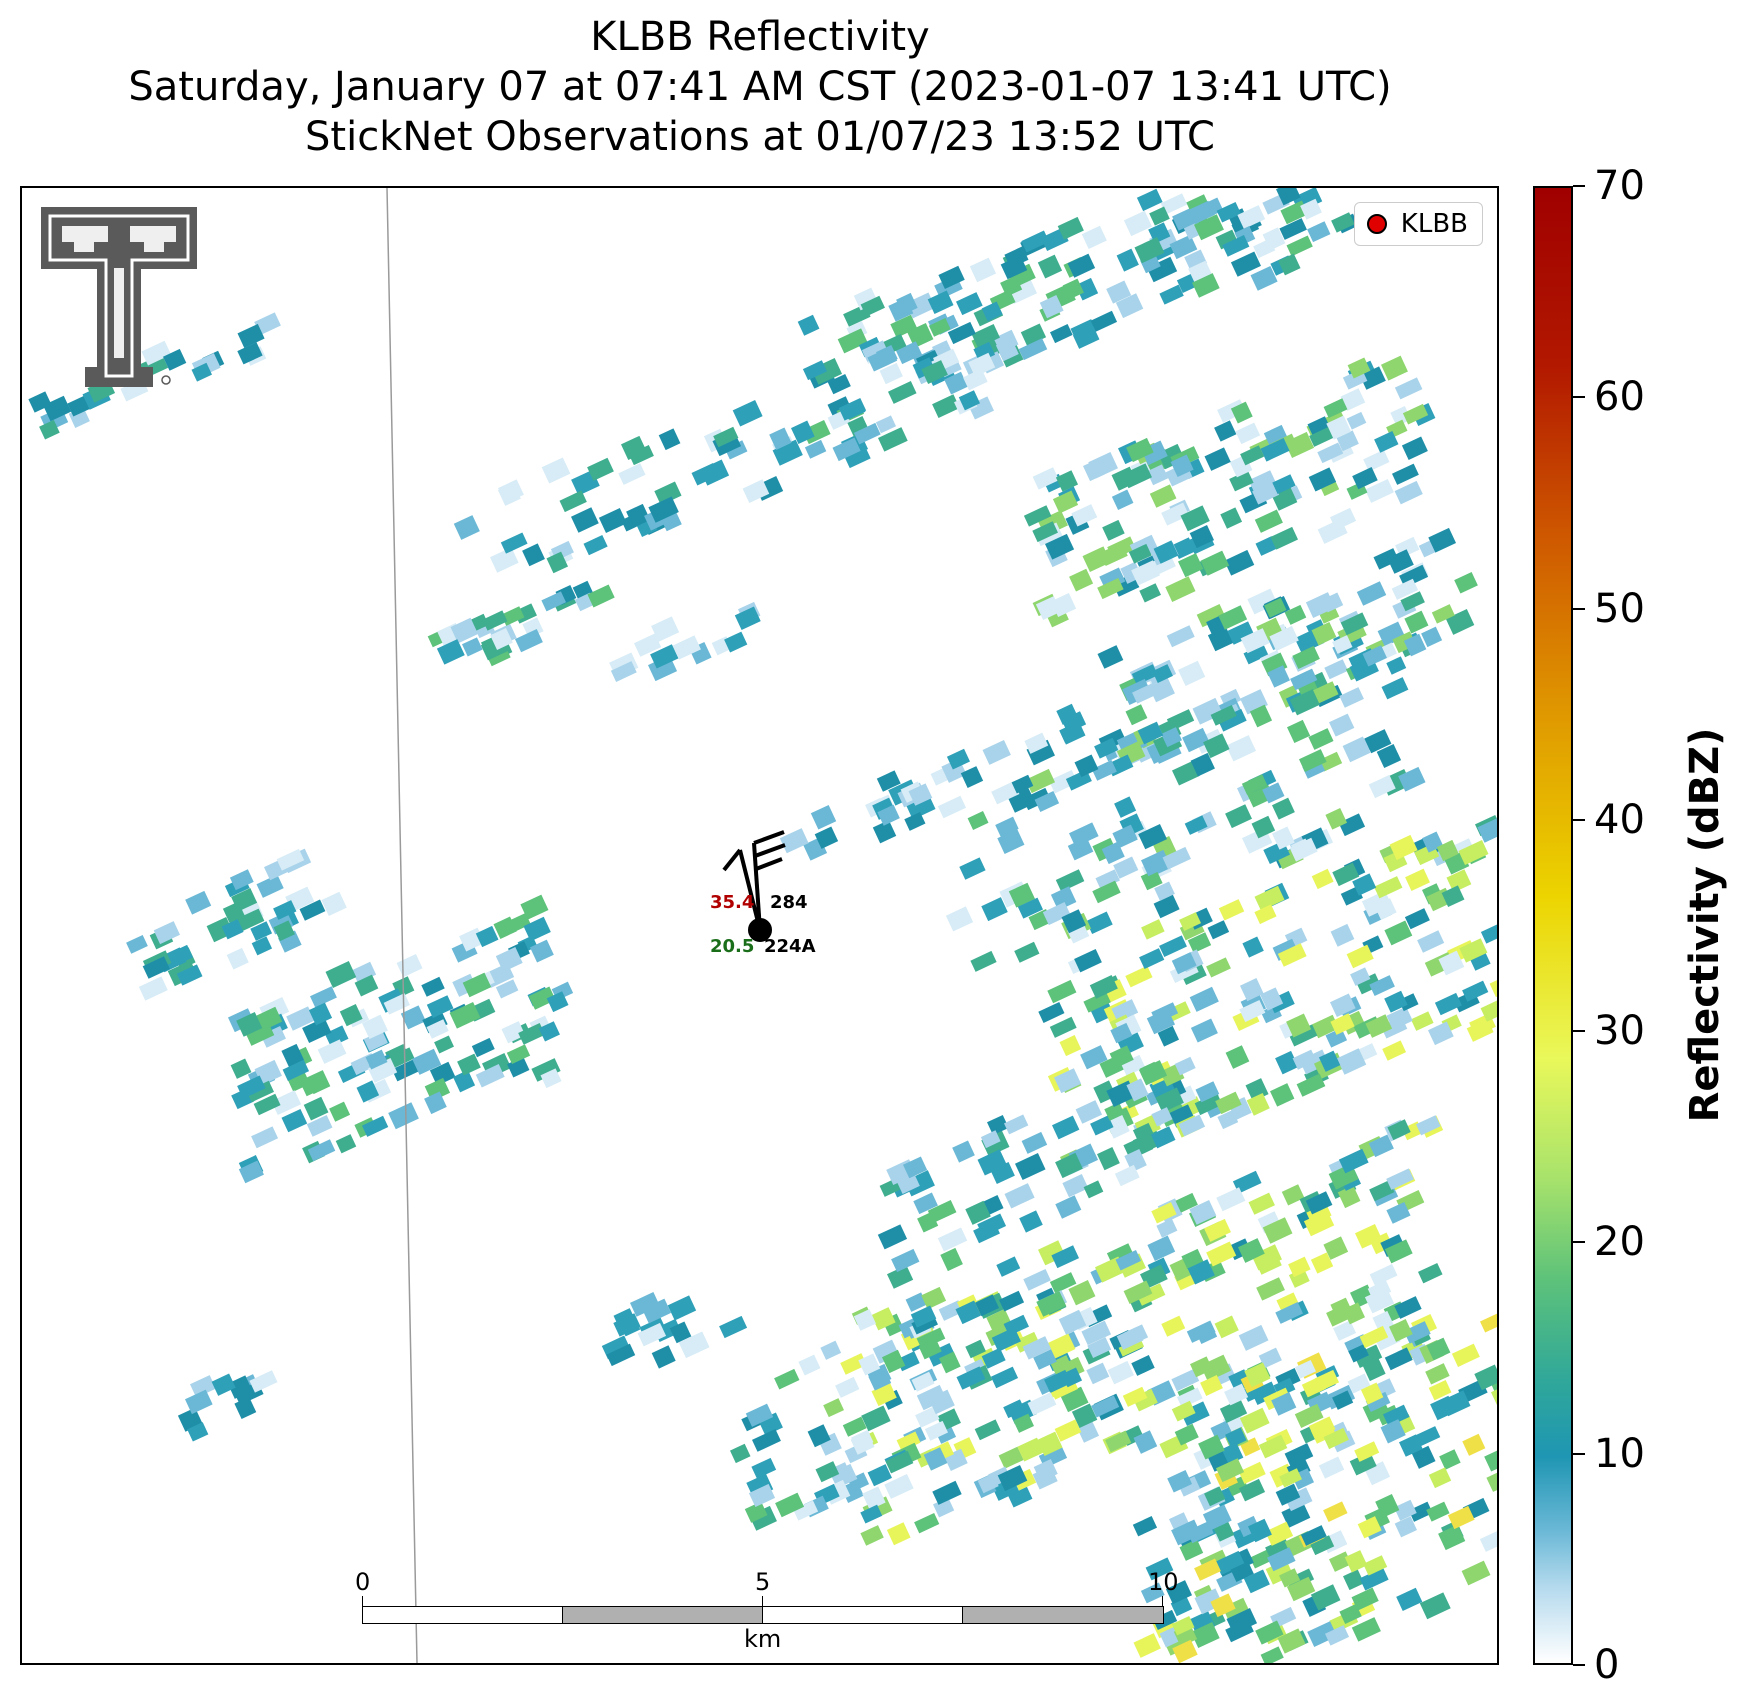  Describe the element at coordinates (763, 1582) in the screenshot. I see `scale-tick-5: 5` at that location.